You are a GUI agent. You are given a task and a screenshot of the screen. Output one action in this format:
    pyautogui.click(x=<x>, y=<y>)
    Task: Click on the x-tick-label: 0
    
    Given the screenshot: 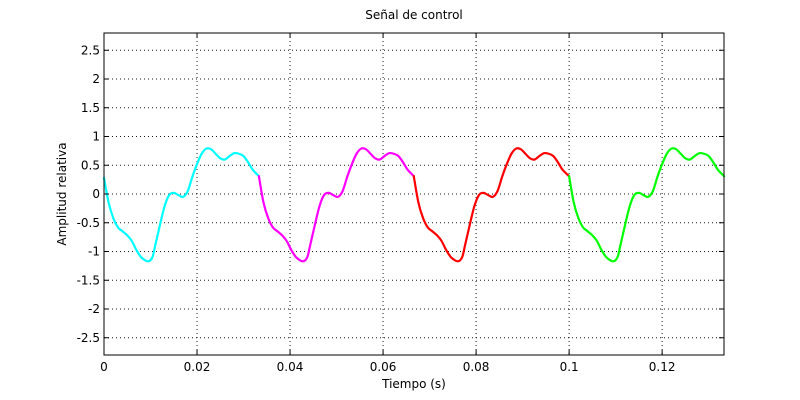 What is the action you would take?
    pyautogui.click(x=104, y=367)
    